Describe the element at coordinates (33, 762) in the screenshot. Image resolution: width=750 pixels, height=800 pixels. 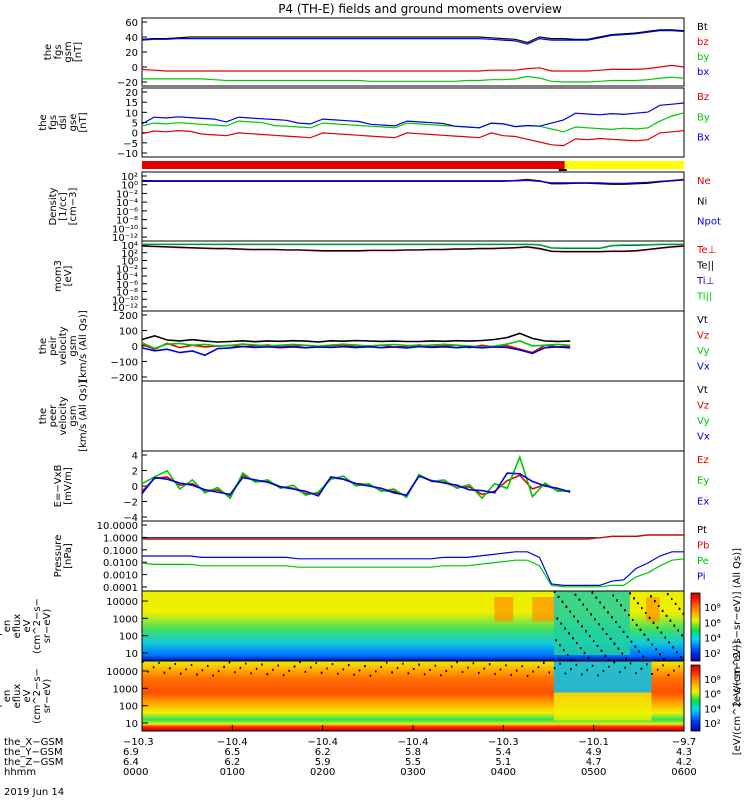
I see `xaxis-row-label: the_Z−GSM` at that location.